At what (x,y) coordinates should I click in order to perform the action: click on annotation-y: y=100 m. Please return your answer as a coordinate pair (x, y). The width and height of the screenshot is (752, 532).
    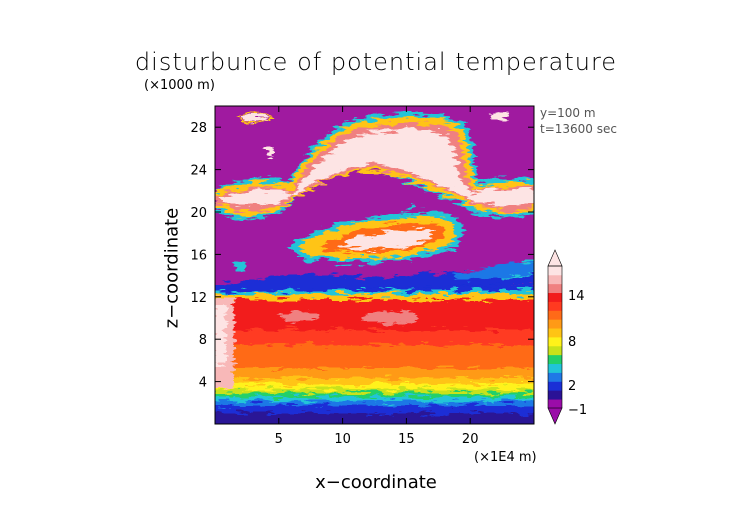
    Looking at the image, I should click on (568, 113).